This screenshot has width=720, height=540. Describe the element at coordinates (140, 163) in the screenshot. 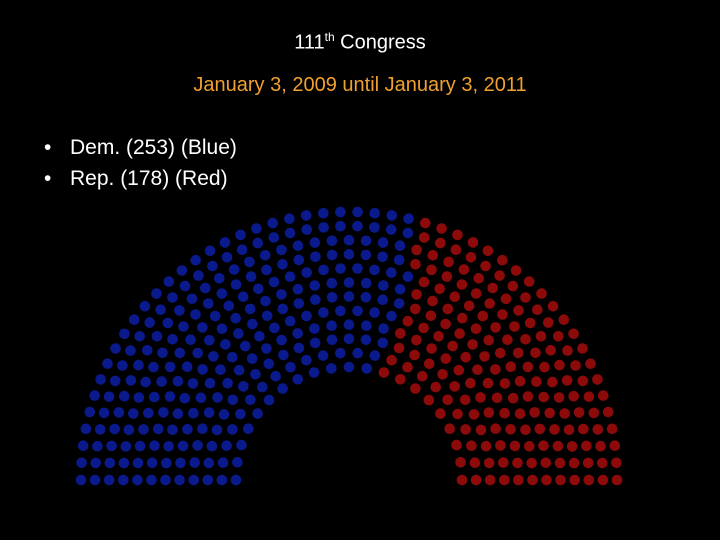

I see `legend: • Dem. (253) (Blue) • Rep. (178) (Red)` at that location.